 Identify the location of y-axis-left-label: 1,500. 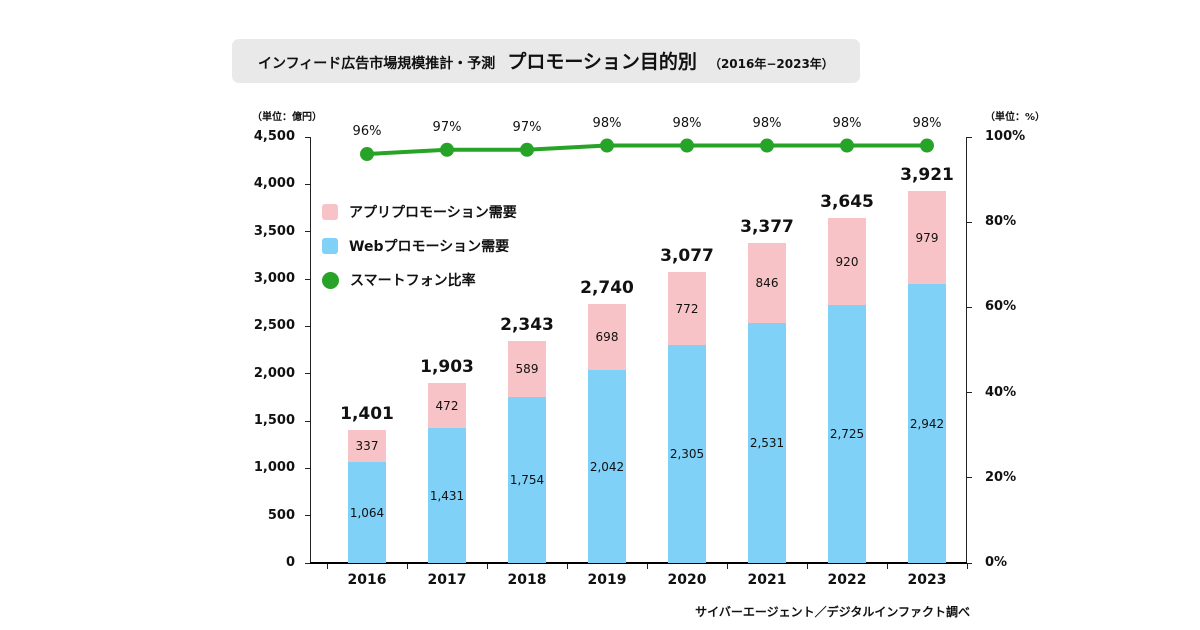
(274, 420).